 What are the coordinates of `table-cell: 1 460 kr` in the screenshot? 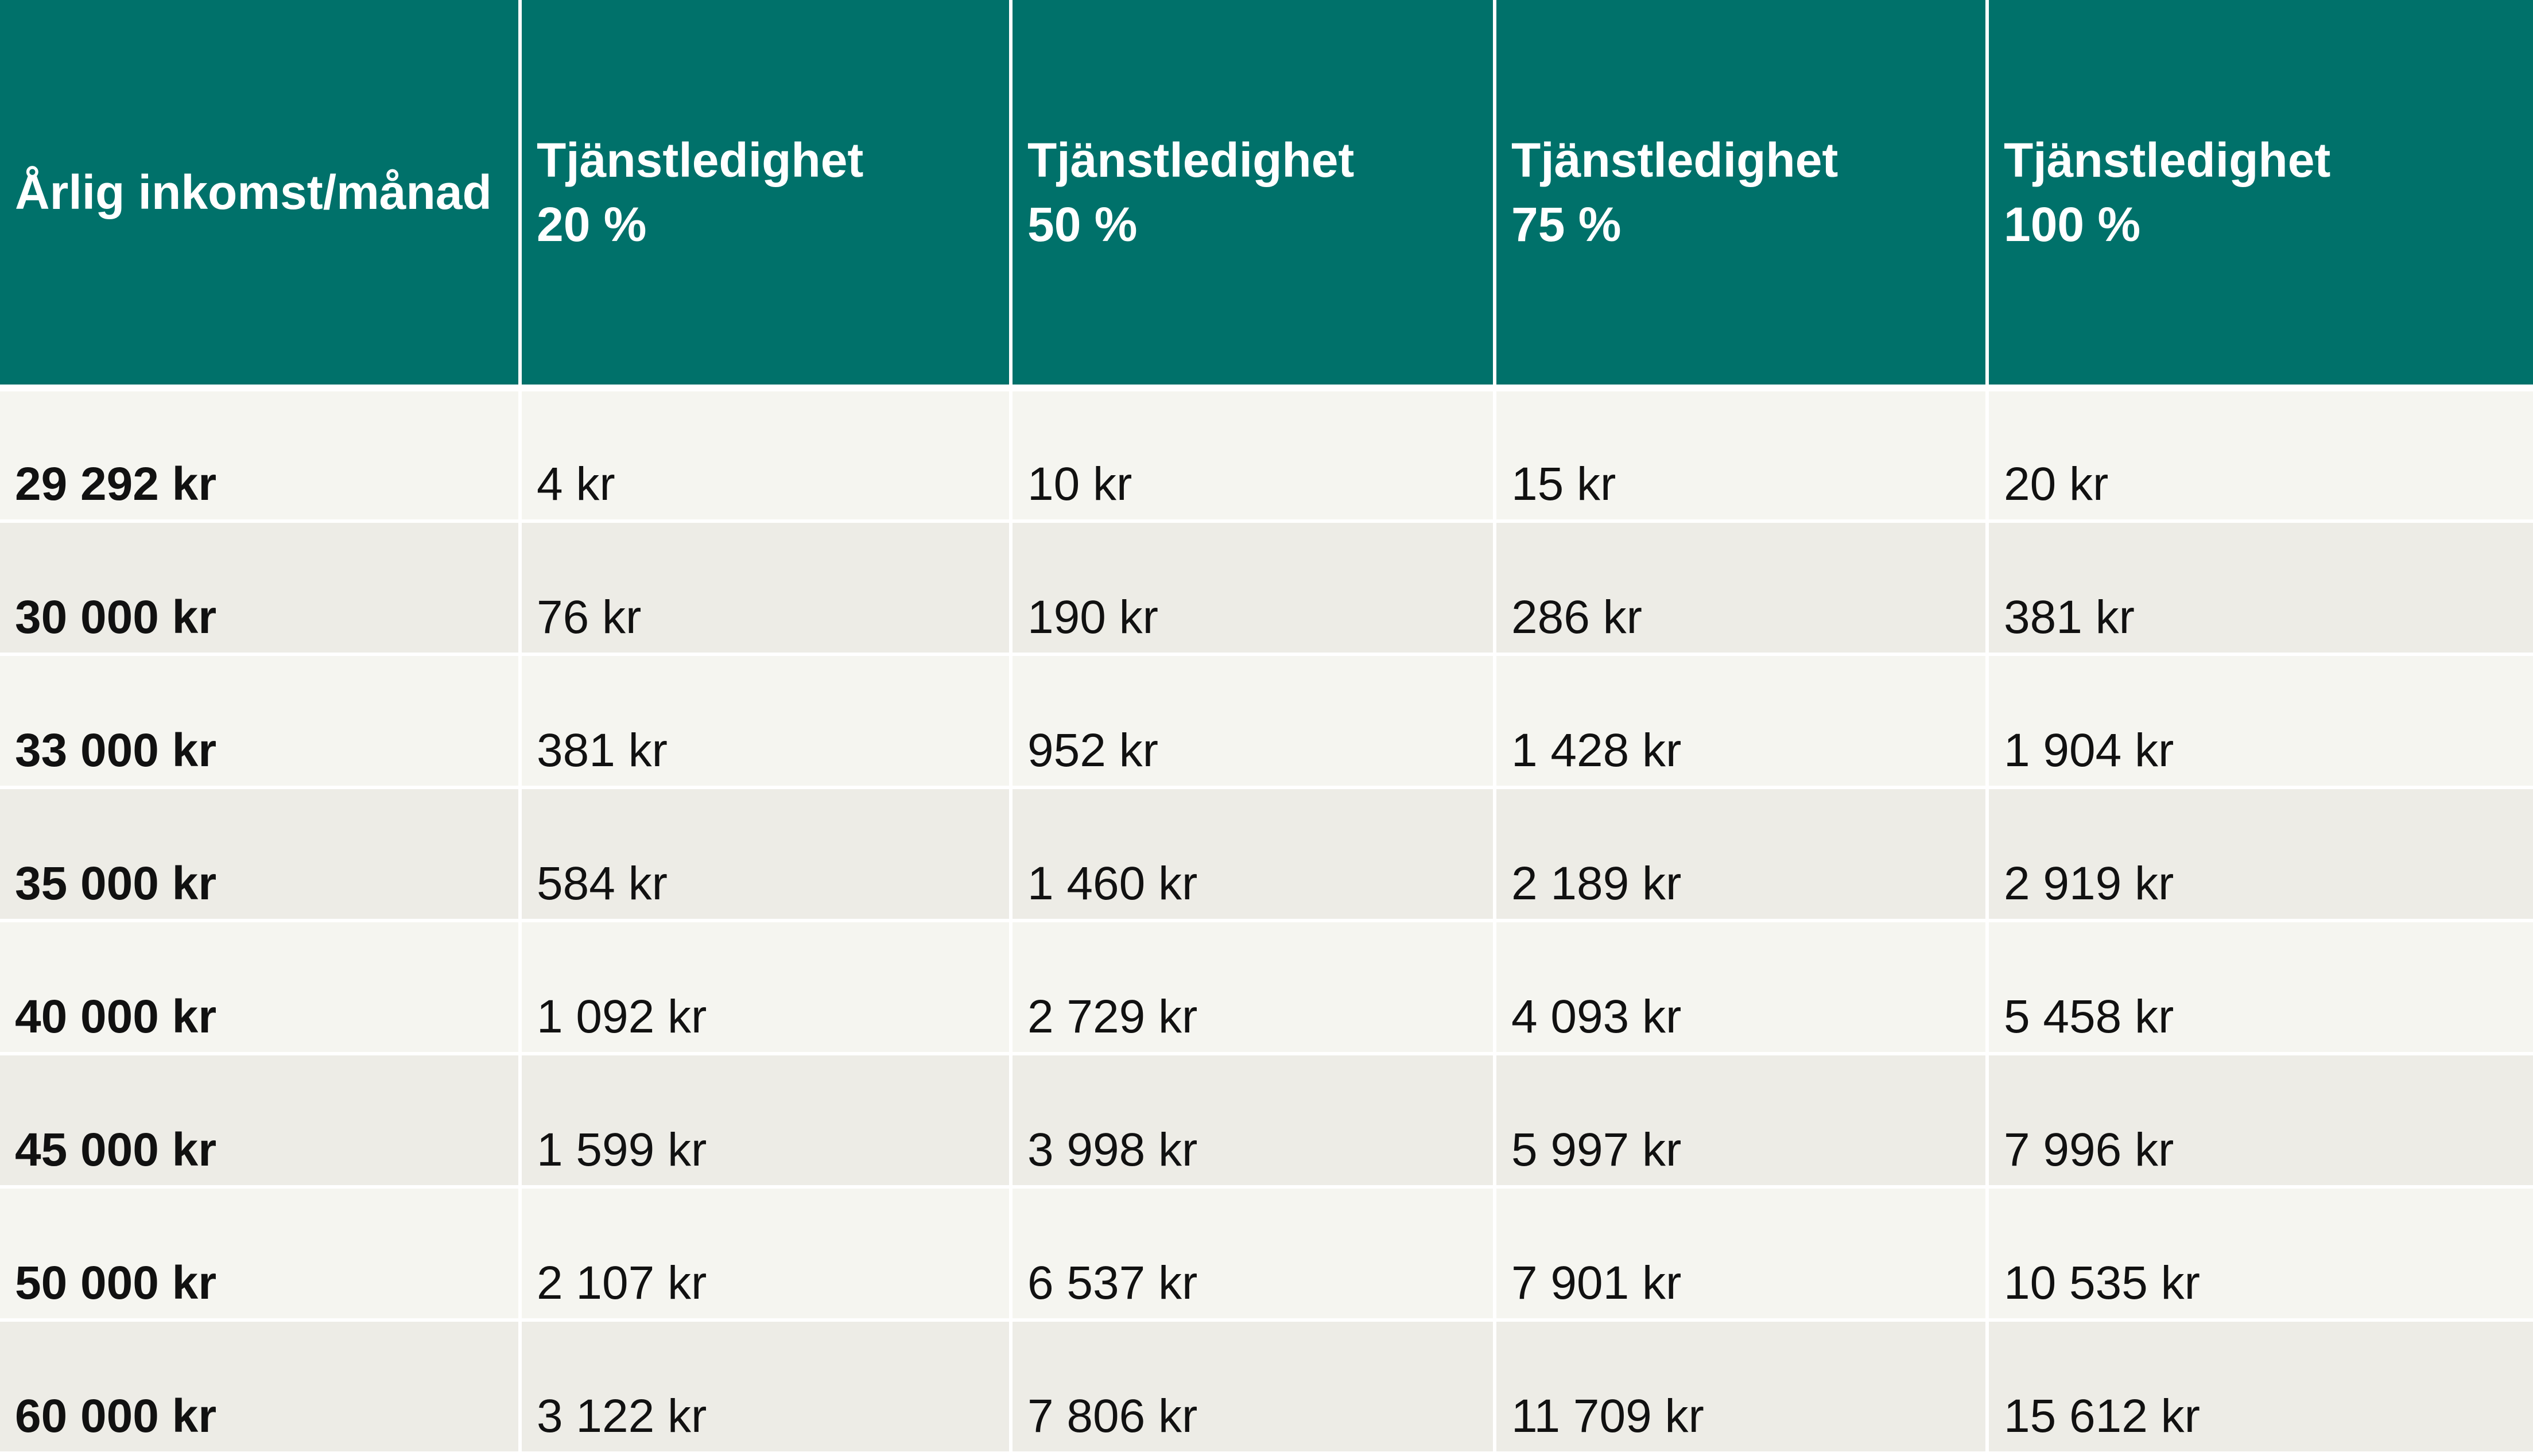 It's located at (1253, 854).